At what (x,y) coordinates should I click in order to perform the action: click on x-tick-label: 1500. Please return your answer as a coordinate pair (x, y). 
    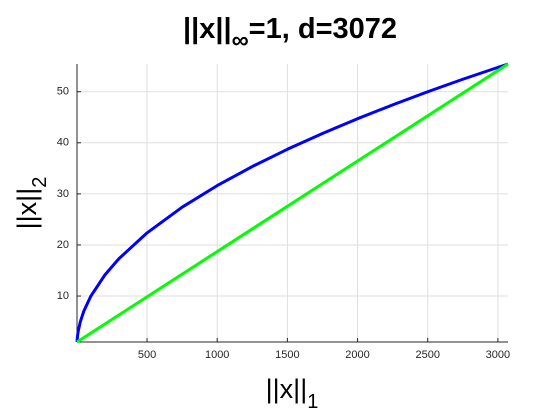
    Looking at the image, I should click on (287, 355).